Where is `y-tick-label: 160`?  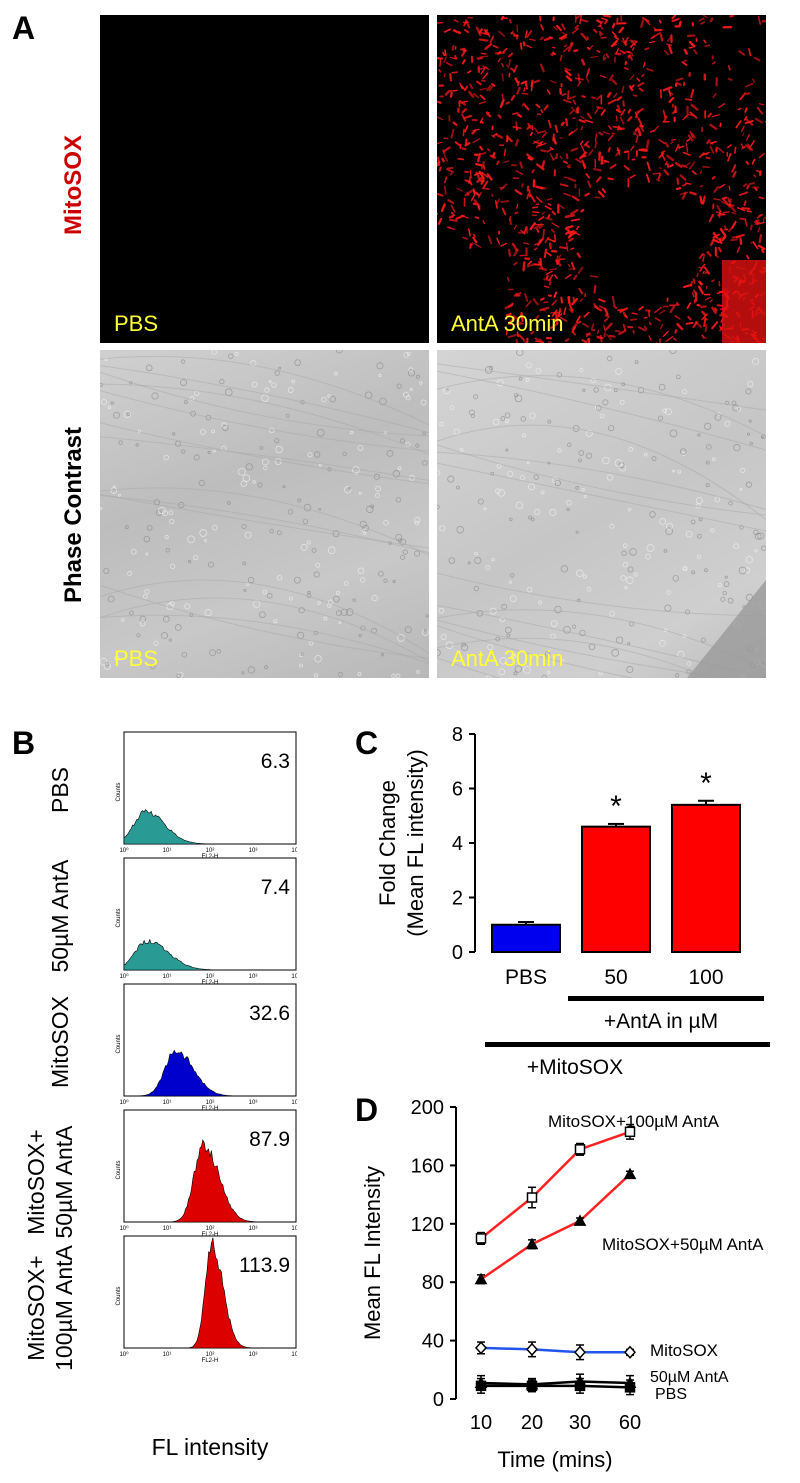
y-tick-label: 160 is located at coordinates (427, 1166).